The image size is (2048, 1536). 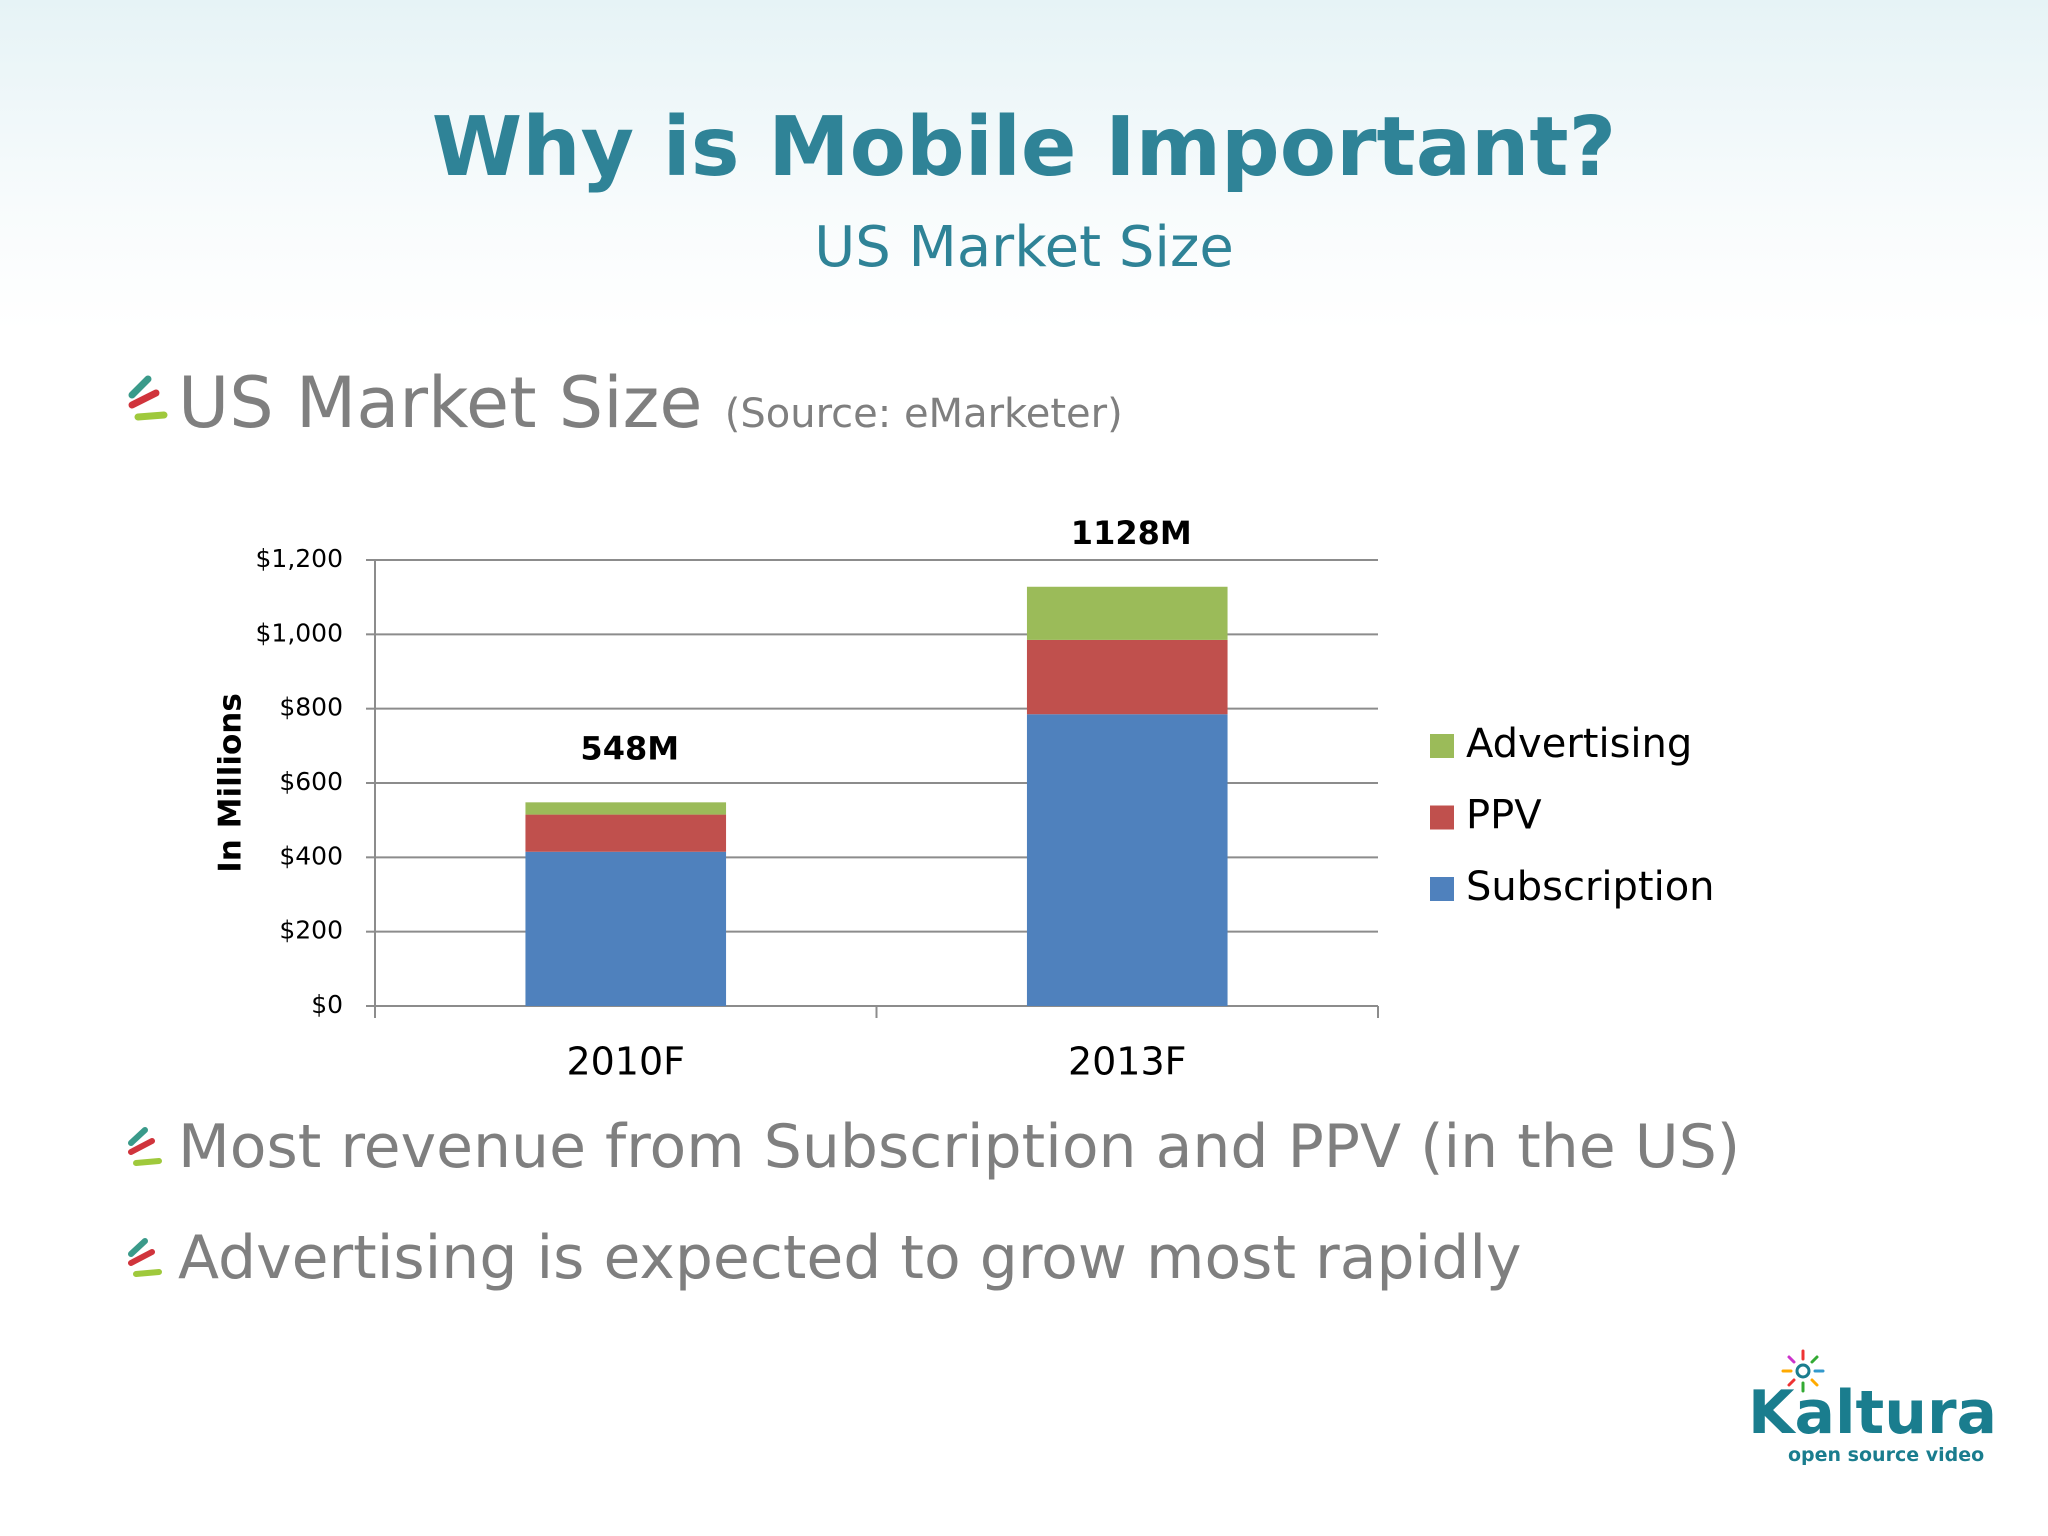 What do you see at coordinates (311, 781) in the screenshot?
I see `y-tick-label: $600` at bounding box center [311, 781].